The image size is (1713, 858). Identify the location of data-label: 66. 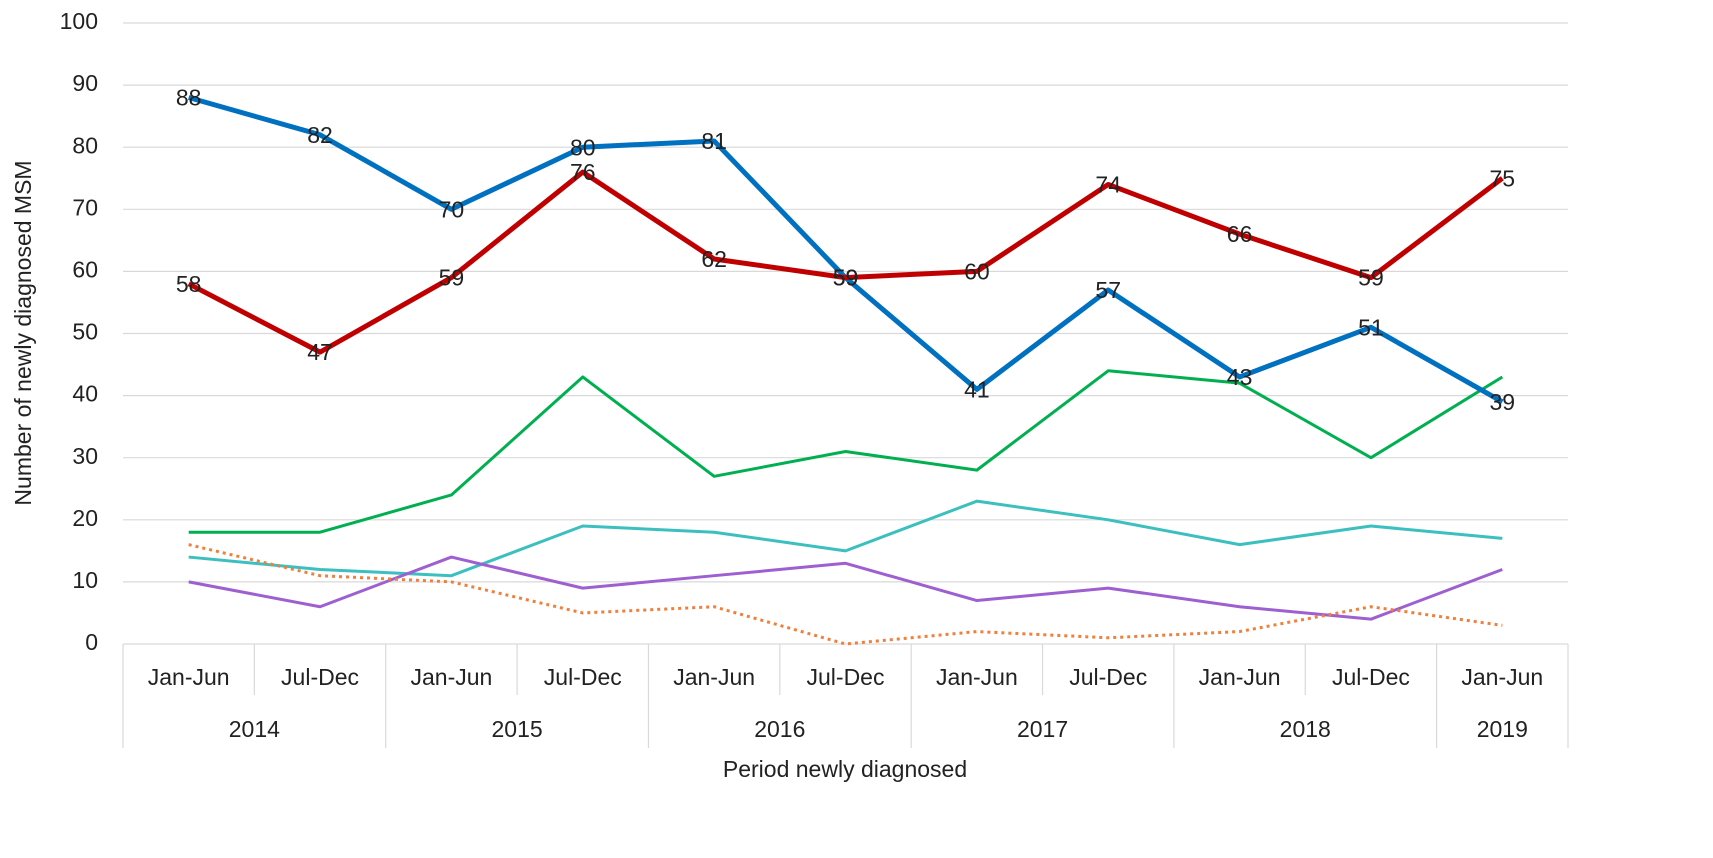
(1240, 234).